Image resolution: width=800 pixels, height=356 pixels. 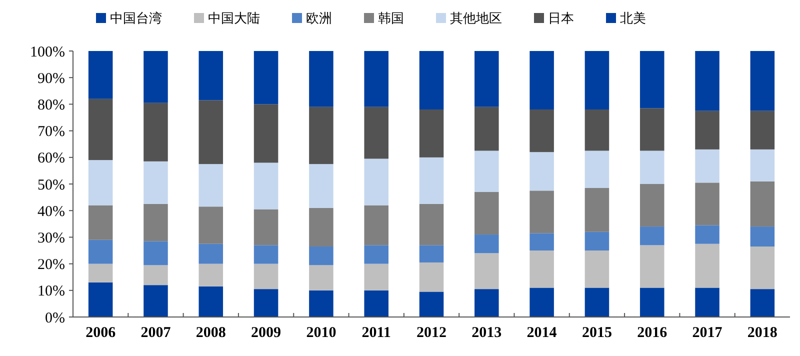 I want to click on y-tick-label: 30%, so click(x=51, y=238).